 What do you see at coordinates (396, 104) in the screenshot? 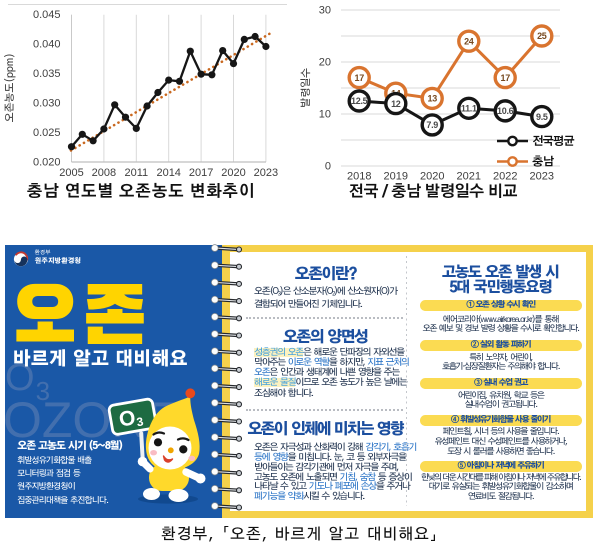
I see `svg-text: 12` at bounding box center [396, 104].